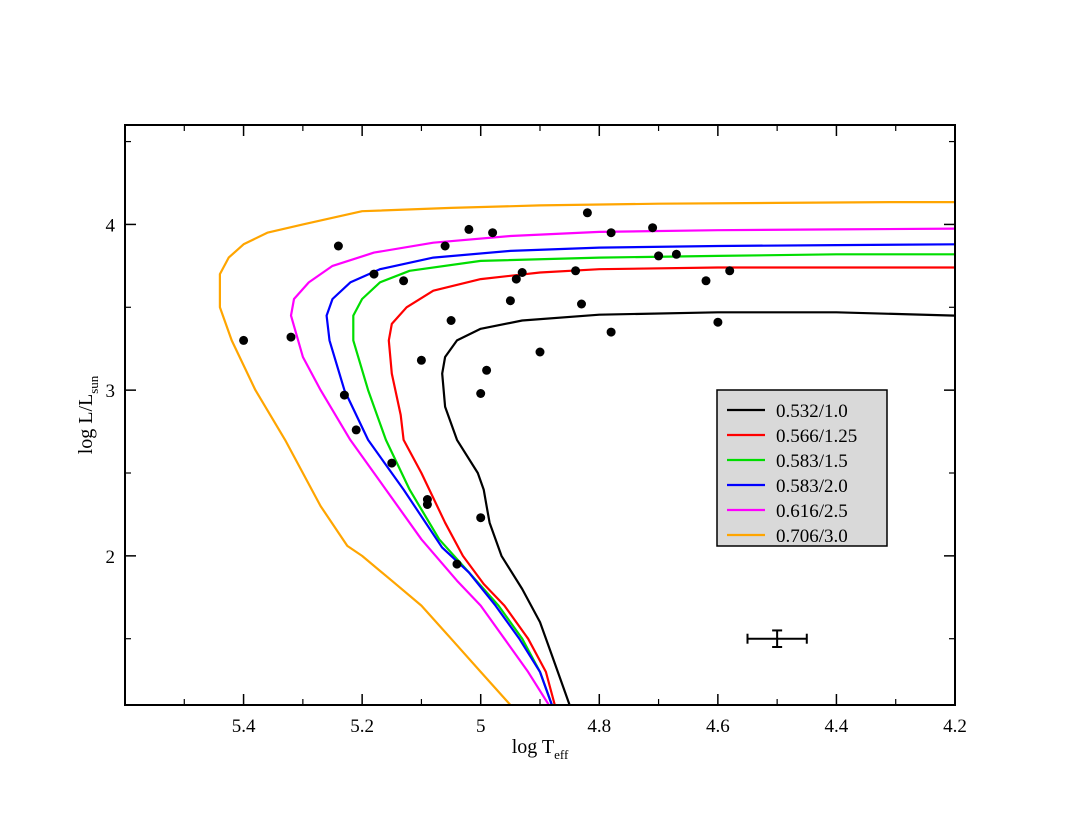 The image size is (1075, 830). What do you see at coordinates (837, 726) in the screenshot?
I see `x-tick-label: 4.4` at bounding box center [837, 726].